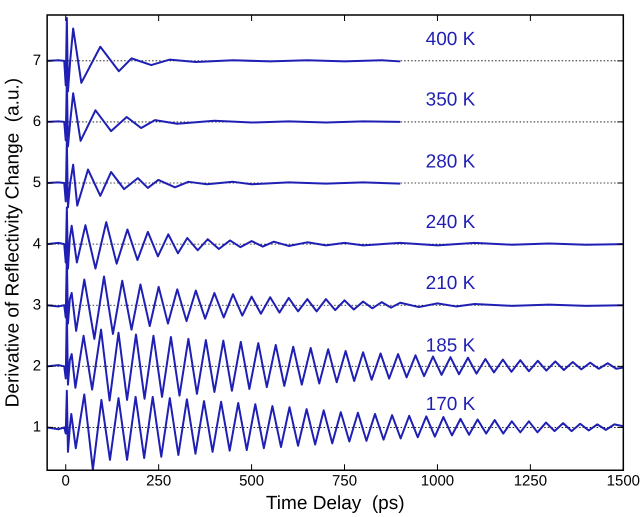 This screenshot has height=517, width=642. What do you see at coordinates (37, 183) in the screenshot?
I see `y-tick-label: 5` at bounding box center [37, 183].